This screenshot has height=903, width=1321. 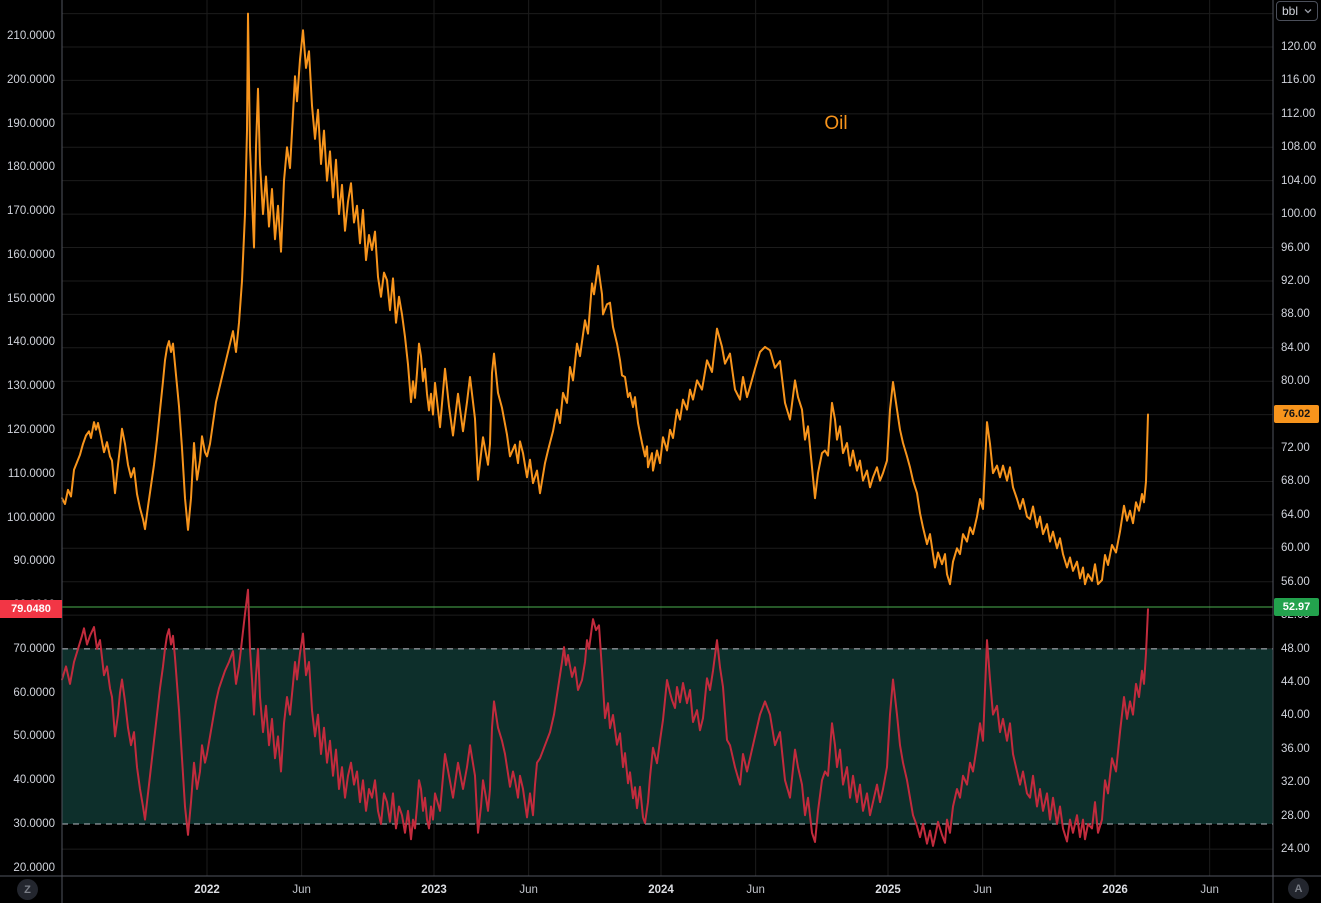 What do you see at coordinates (1295, 782) in the screenshot?
I see `right-axis-tick: 32.00` at bounding box center [1295, 782].